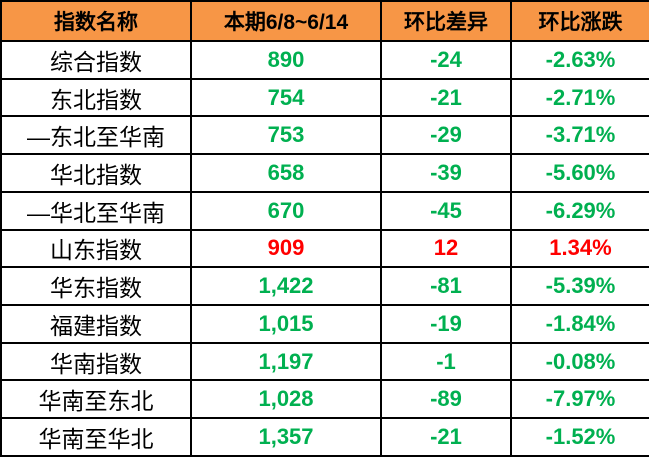 This screenshot has height=457, width=649. What do you see at coordinates (579, 324) in the screenshot?
I see `cell-change-percent: -1.84%` at bounding box center [579, 324].